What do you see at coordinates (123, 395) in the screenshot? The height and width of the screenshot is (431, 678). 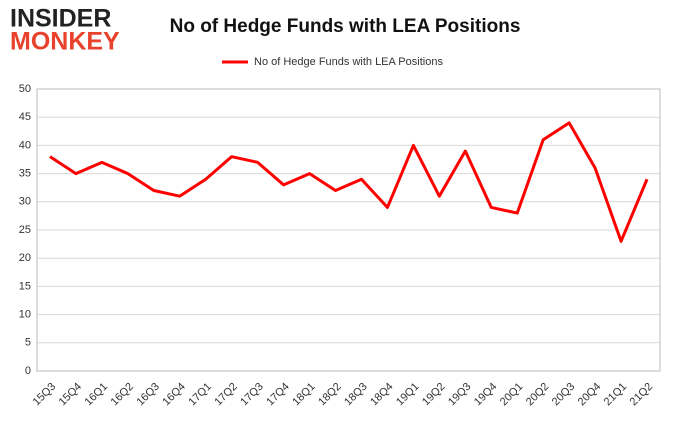 I see `x-tick-label: 16Q2` at bounding box center [123, 395].